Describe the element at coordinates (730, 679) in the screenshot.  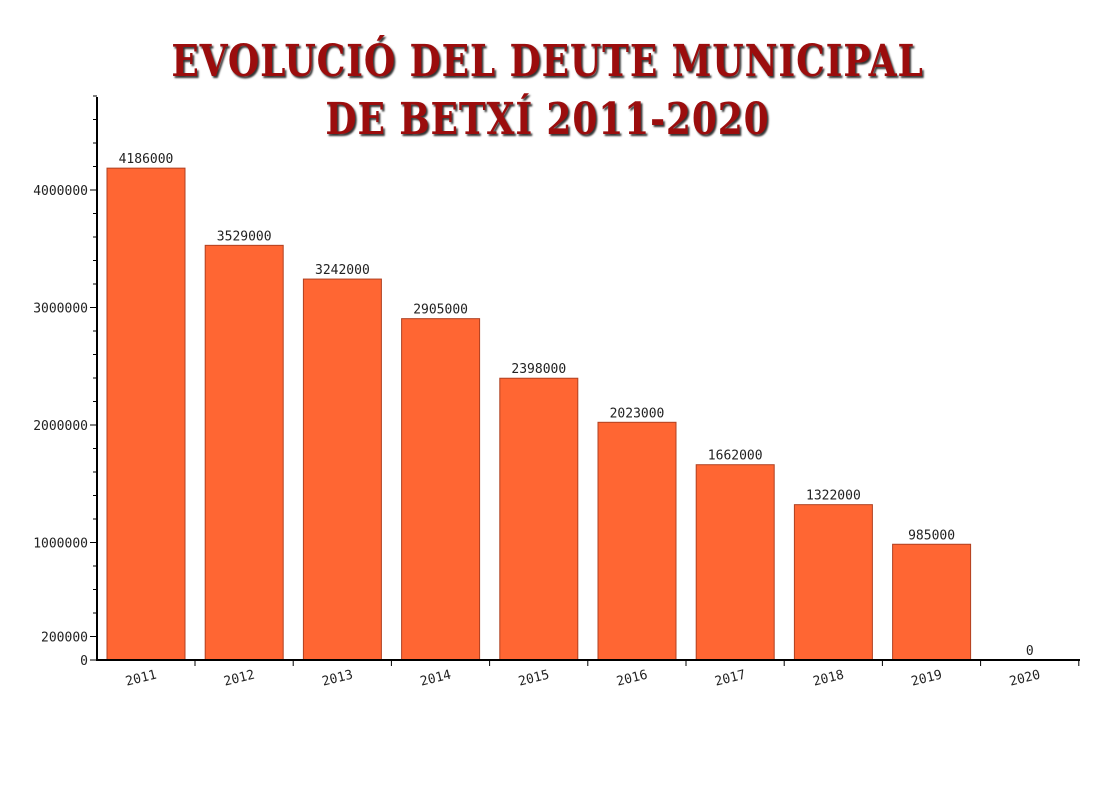
I see `x-tick-label: 2017` at that location.